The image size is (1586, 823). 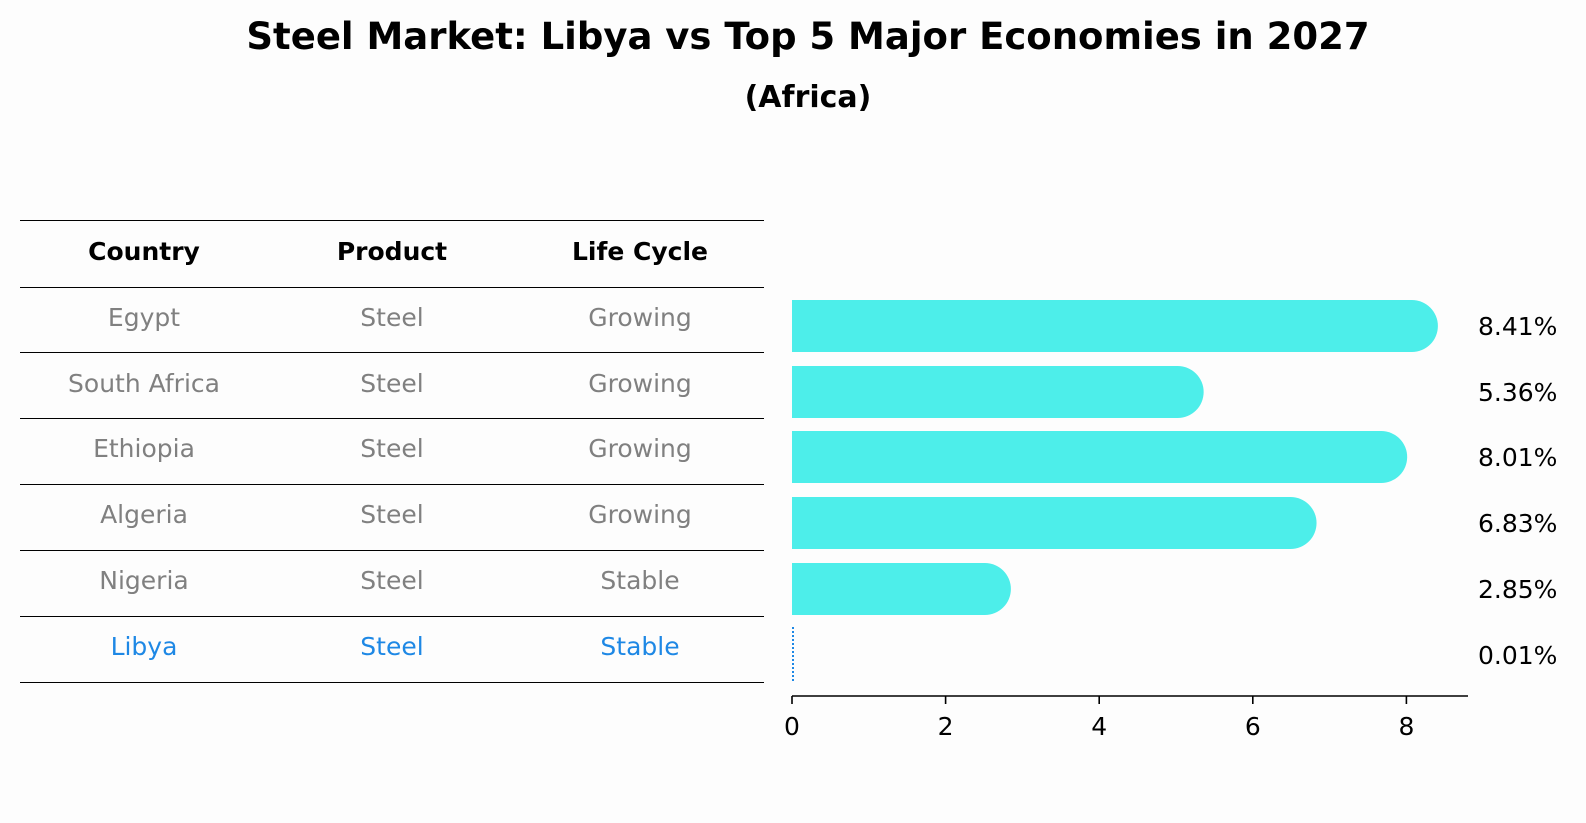 I want to click on bar-value-label: 6.83%, so click(x=1517, y=523).